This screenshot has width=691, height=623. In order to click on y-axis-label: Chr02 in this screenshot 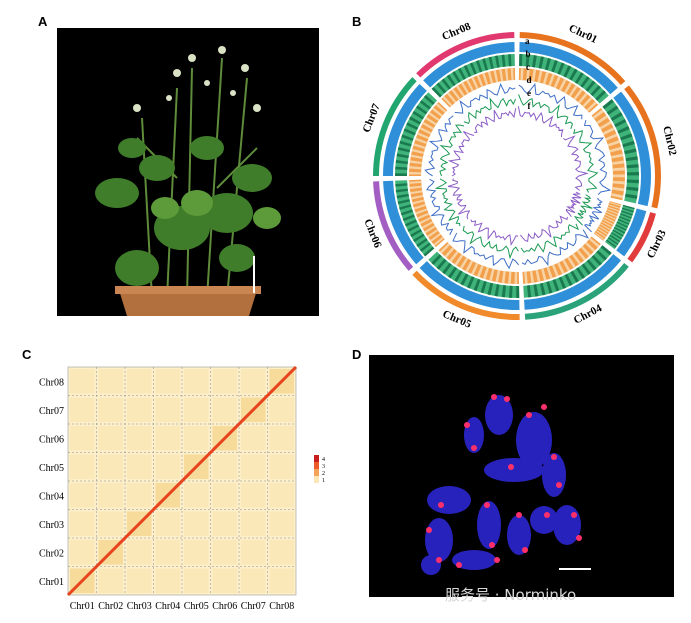, I will do `click(51, 553)`.